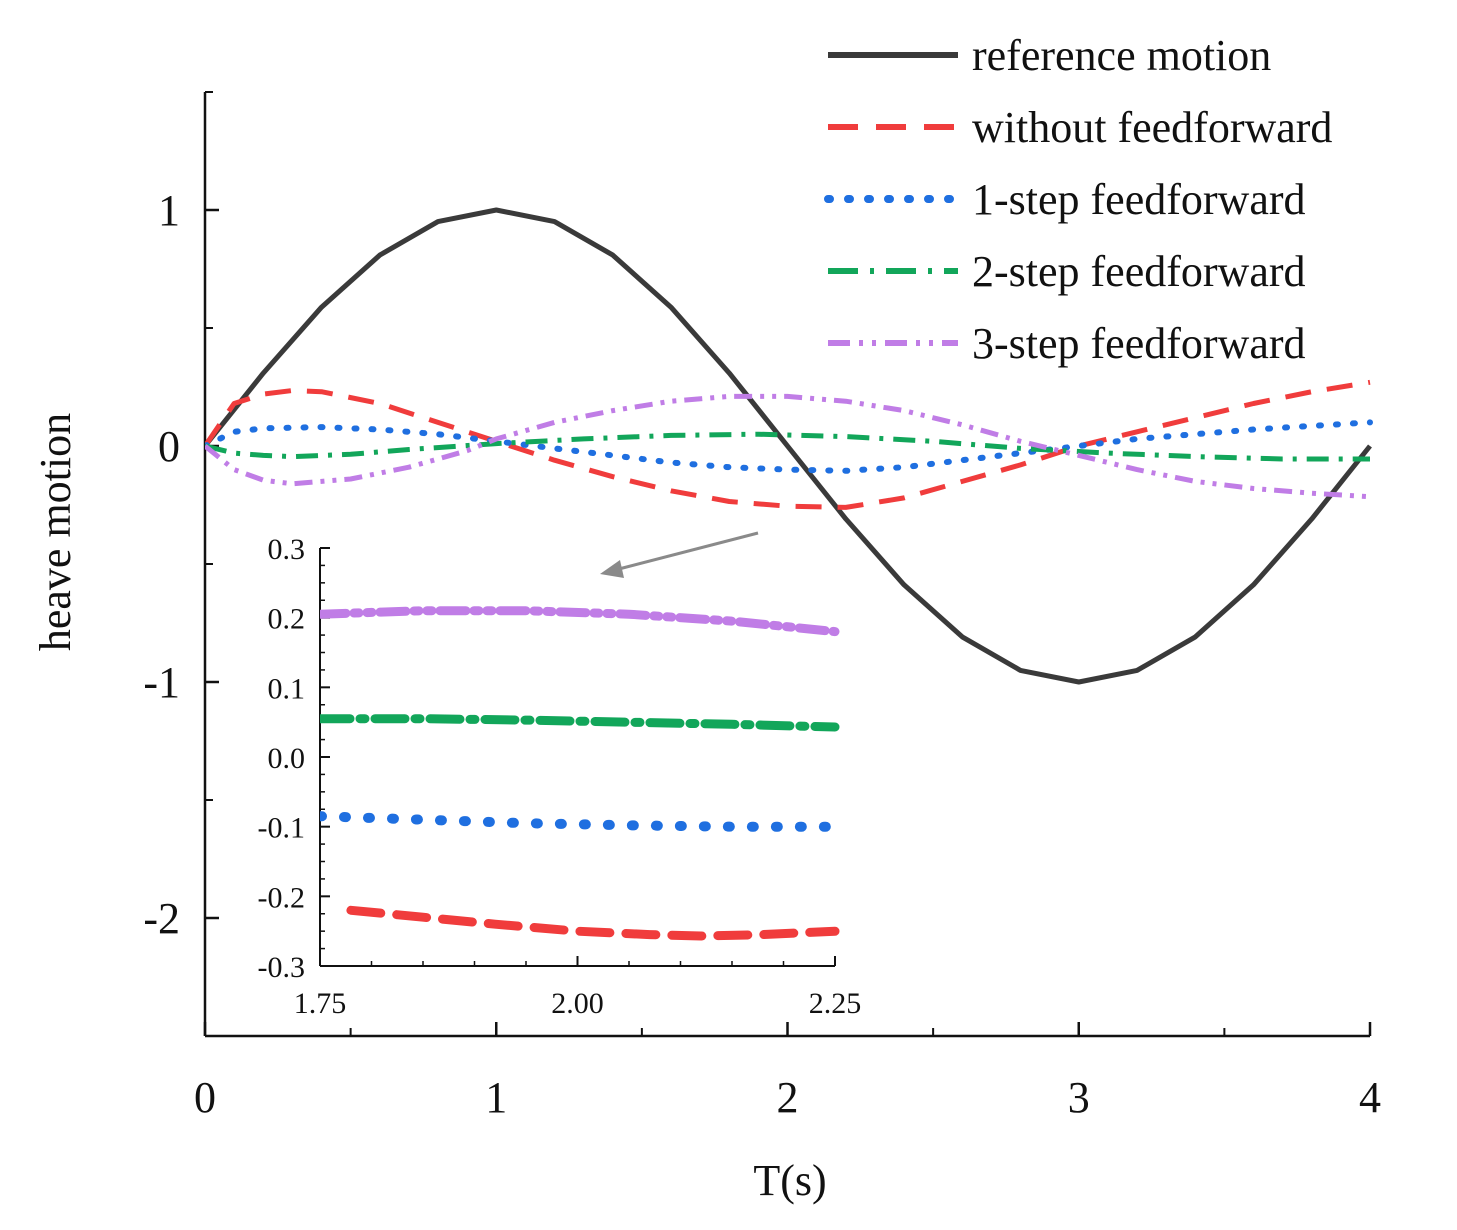 This screenshot has width=1457, height=1230. Describe the element at coordinates (287, 688) in the screenshot. I see `inset-y-tick-label: 0.1` at that location.